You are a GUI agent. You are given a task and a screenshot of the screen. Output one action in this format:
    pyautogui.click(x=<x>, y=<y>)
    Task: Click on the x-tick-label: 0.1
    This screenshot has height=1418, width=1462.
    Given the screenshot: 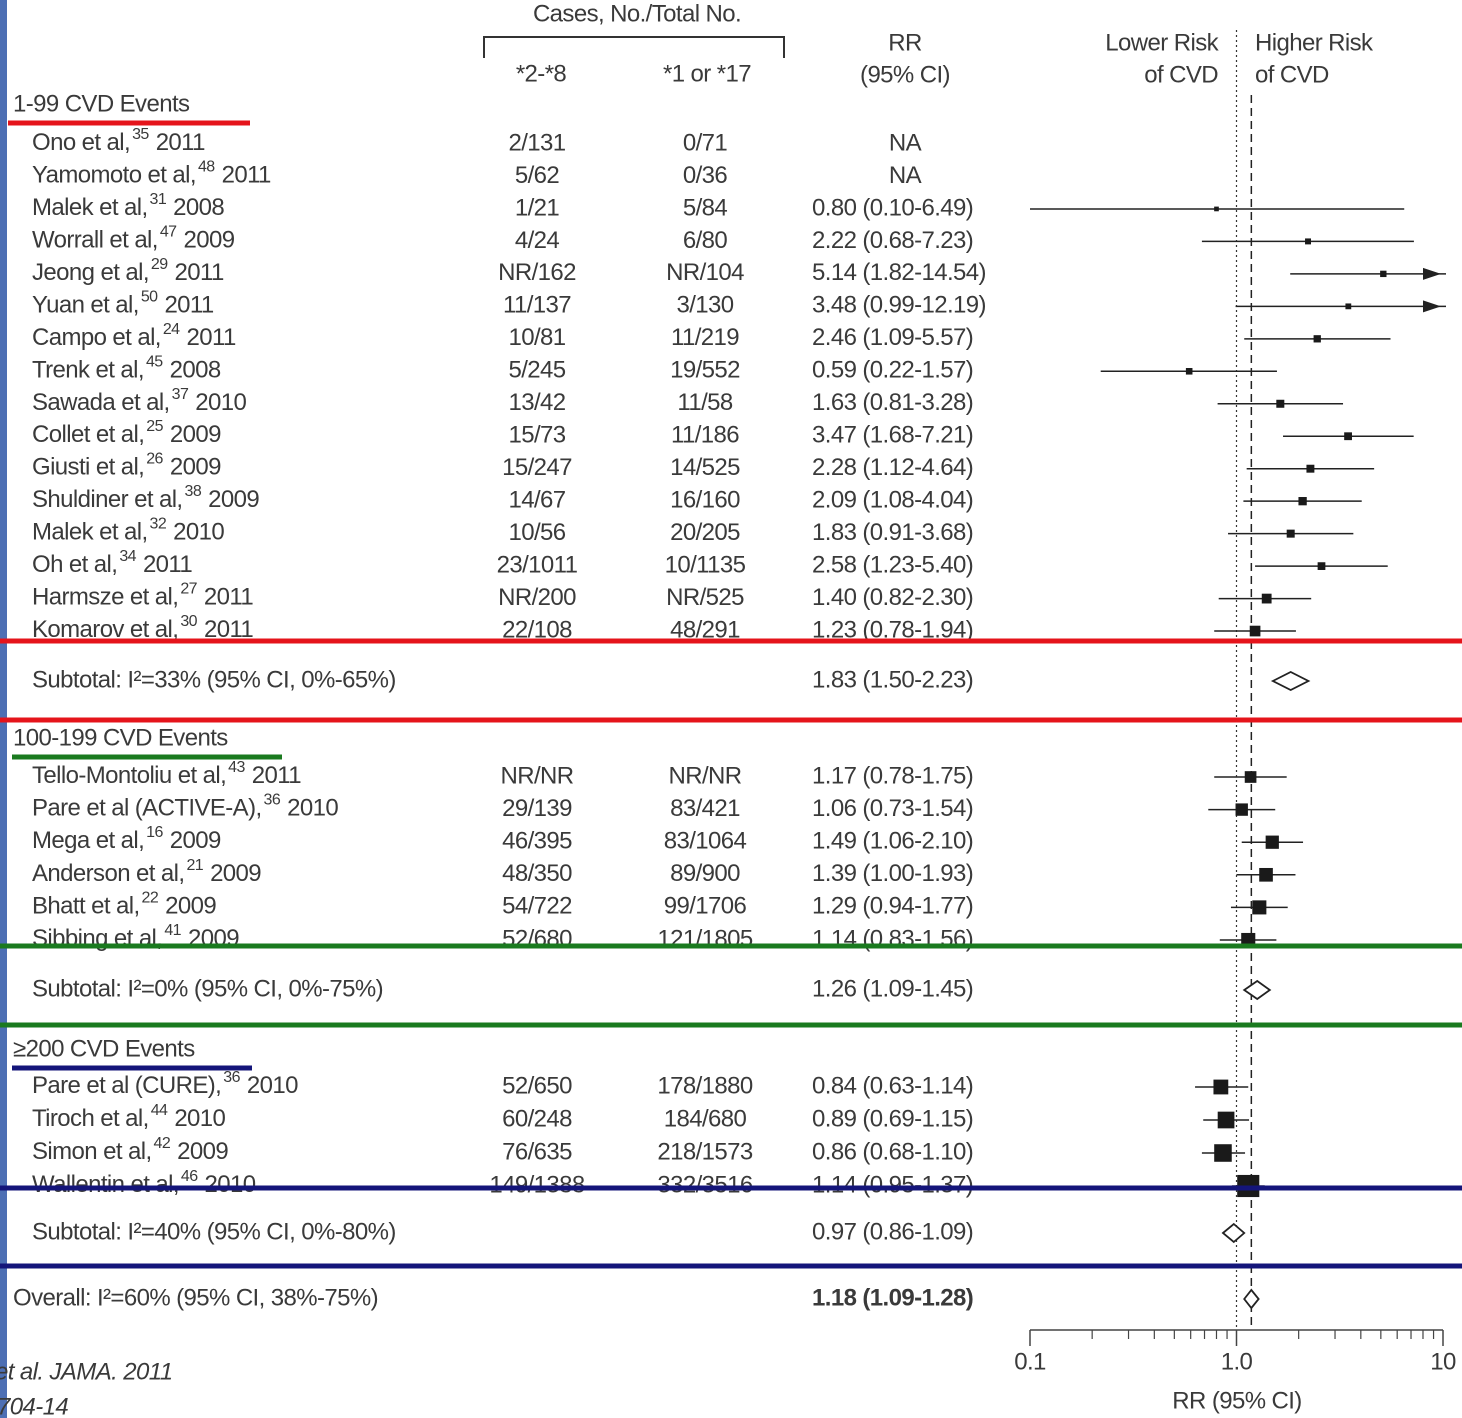 What is the action you would take?
    pyautogui.click(x=1030, y=1361)
    